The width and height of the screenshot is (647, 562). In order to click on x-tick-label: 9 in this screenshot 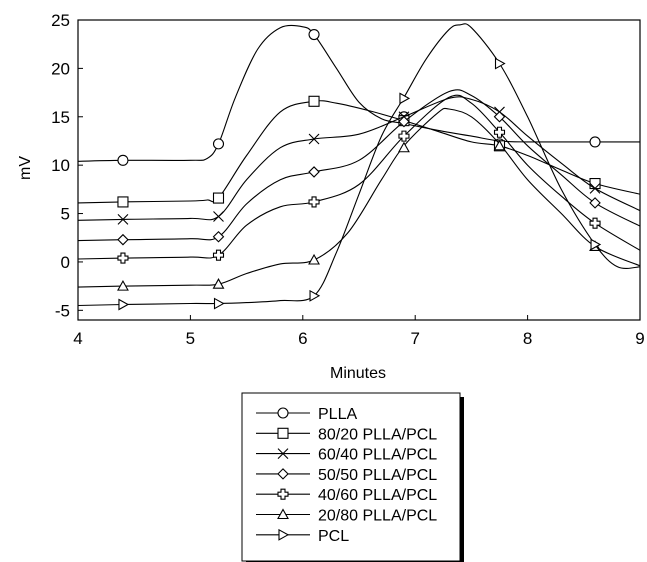, I will do `click(639, 338)`.